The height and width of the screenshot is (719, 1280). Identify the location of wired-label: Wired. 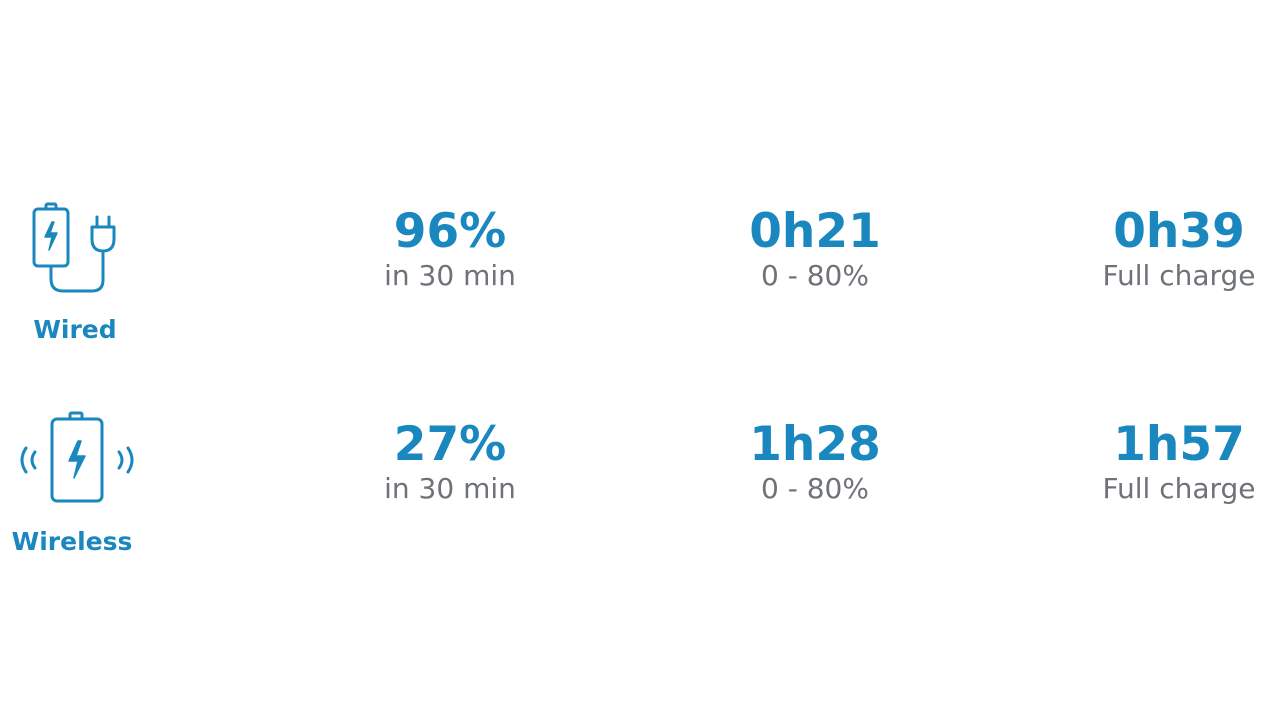
(75, 329).